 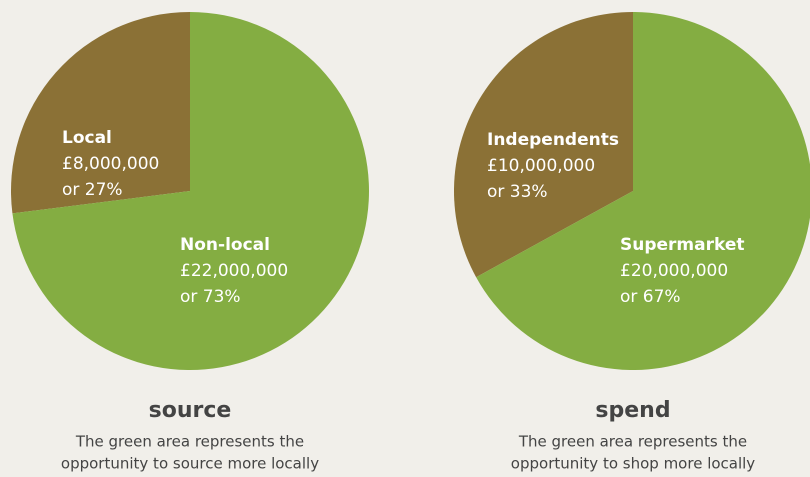 What do you see at coordinates (110, 164) in the screenshot?
I see `slice-amount: £8,000,000` at bounding box center [110, 164].